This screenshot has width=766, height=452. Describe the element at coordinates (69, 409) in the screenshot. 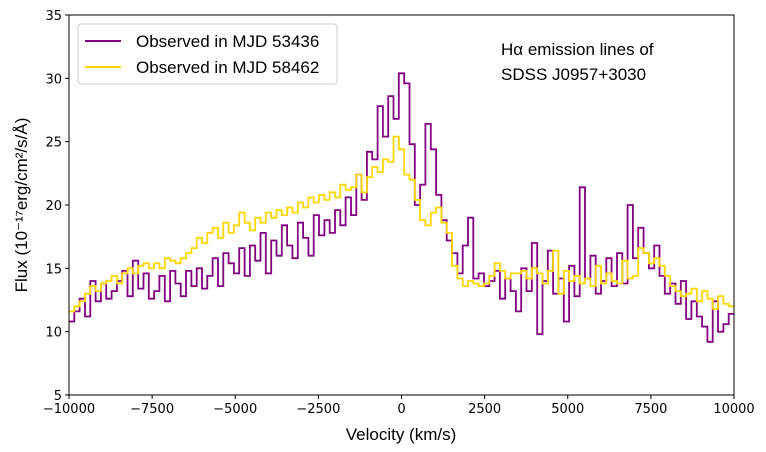

I see `x-tick-label: −10000` at that location.